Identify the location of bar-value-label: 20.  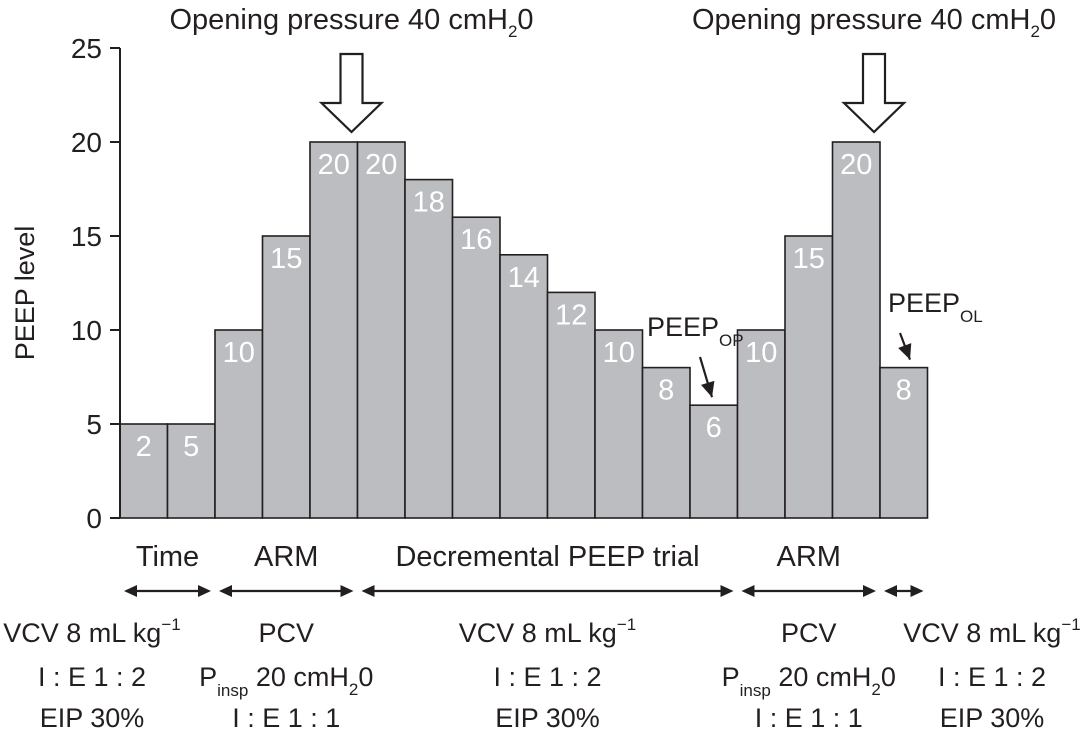
(856, 165).